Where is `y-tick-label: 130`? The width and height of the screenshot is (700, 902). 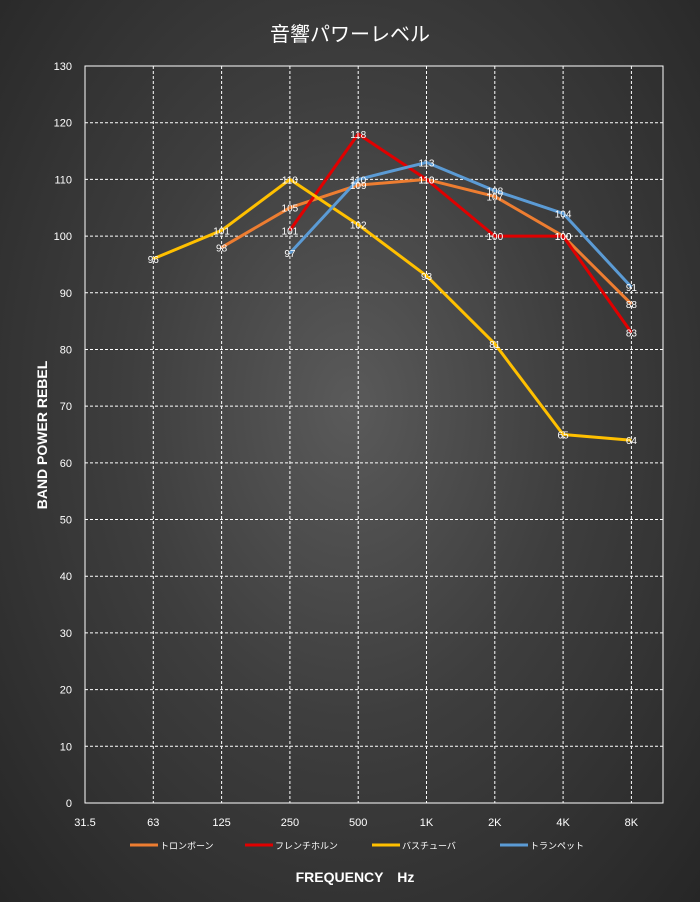 y-tick-label: 130 is located at coordinates (63, 67).